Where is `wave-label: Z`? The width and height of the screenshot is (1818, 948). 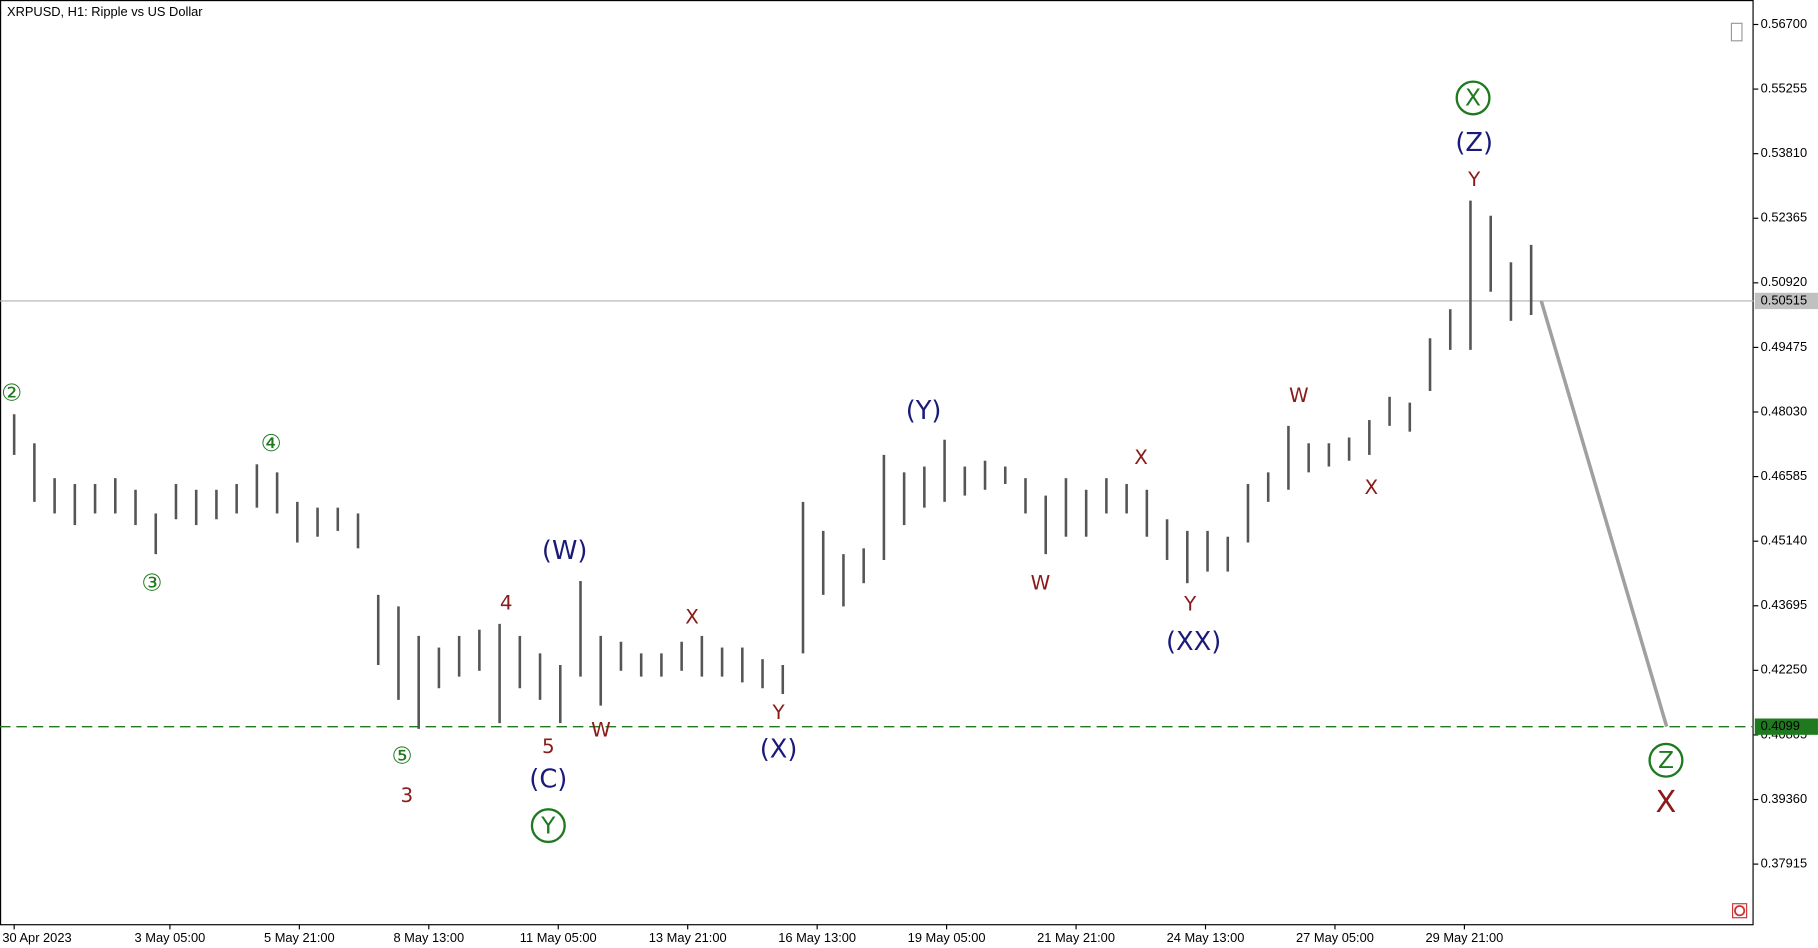 wave-label: Z is located at coordinates (1666, 760).